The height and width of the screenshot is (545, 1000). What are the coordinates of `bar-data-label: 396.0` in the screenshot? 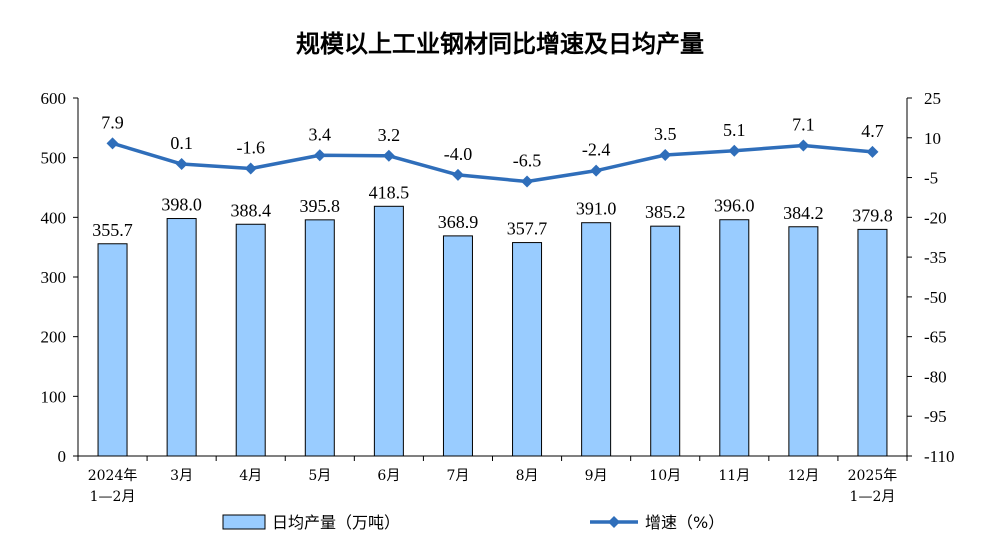 It's located at (734, 206).